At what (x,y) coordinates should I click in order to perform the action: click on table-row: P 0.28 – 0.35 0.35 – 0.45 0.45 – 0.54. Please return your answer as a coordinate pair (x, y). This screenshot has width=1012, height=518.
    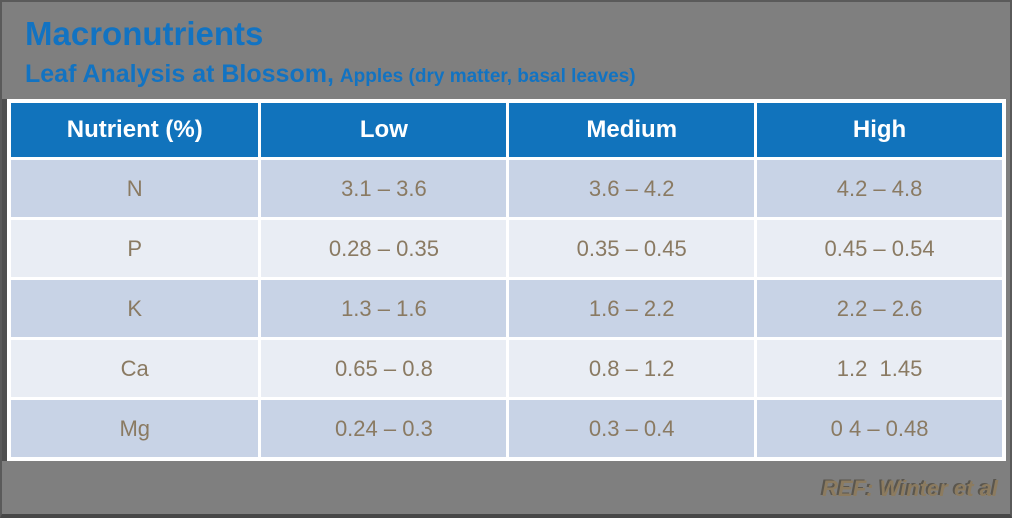
    Looking at the image, I should click on (506, 248).